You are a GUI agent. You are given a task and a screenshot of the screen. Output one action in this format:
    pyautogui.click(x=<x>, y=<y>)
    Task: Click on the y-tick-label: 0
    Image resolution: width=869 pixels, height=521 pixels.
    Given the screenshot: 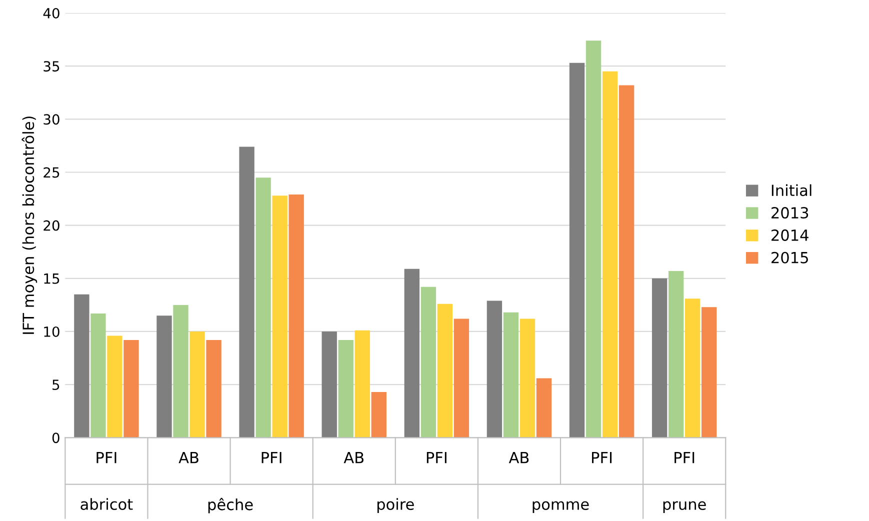 What is the action you would take?
    pyautogui.click(x=56, y=438)
    